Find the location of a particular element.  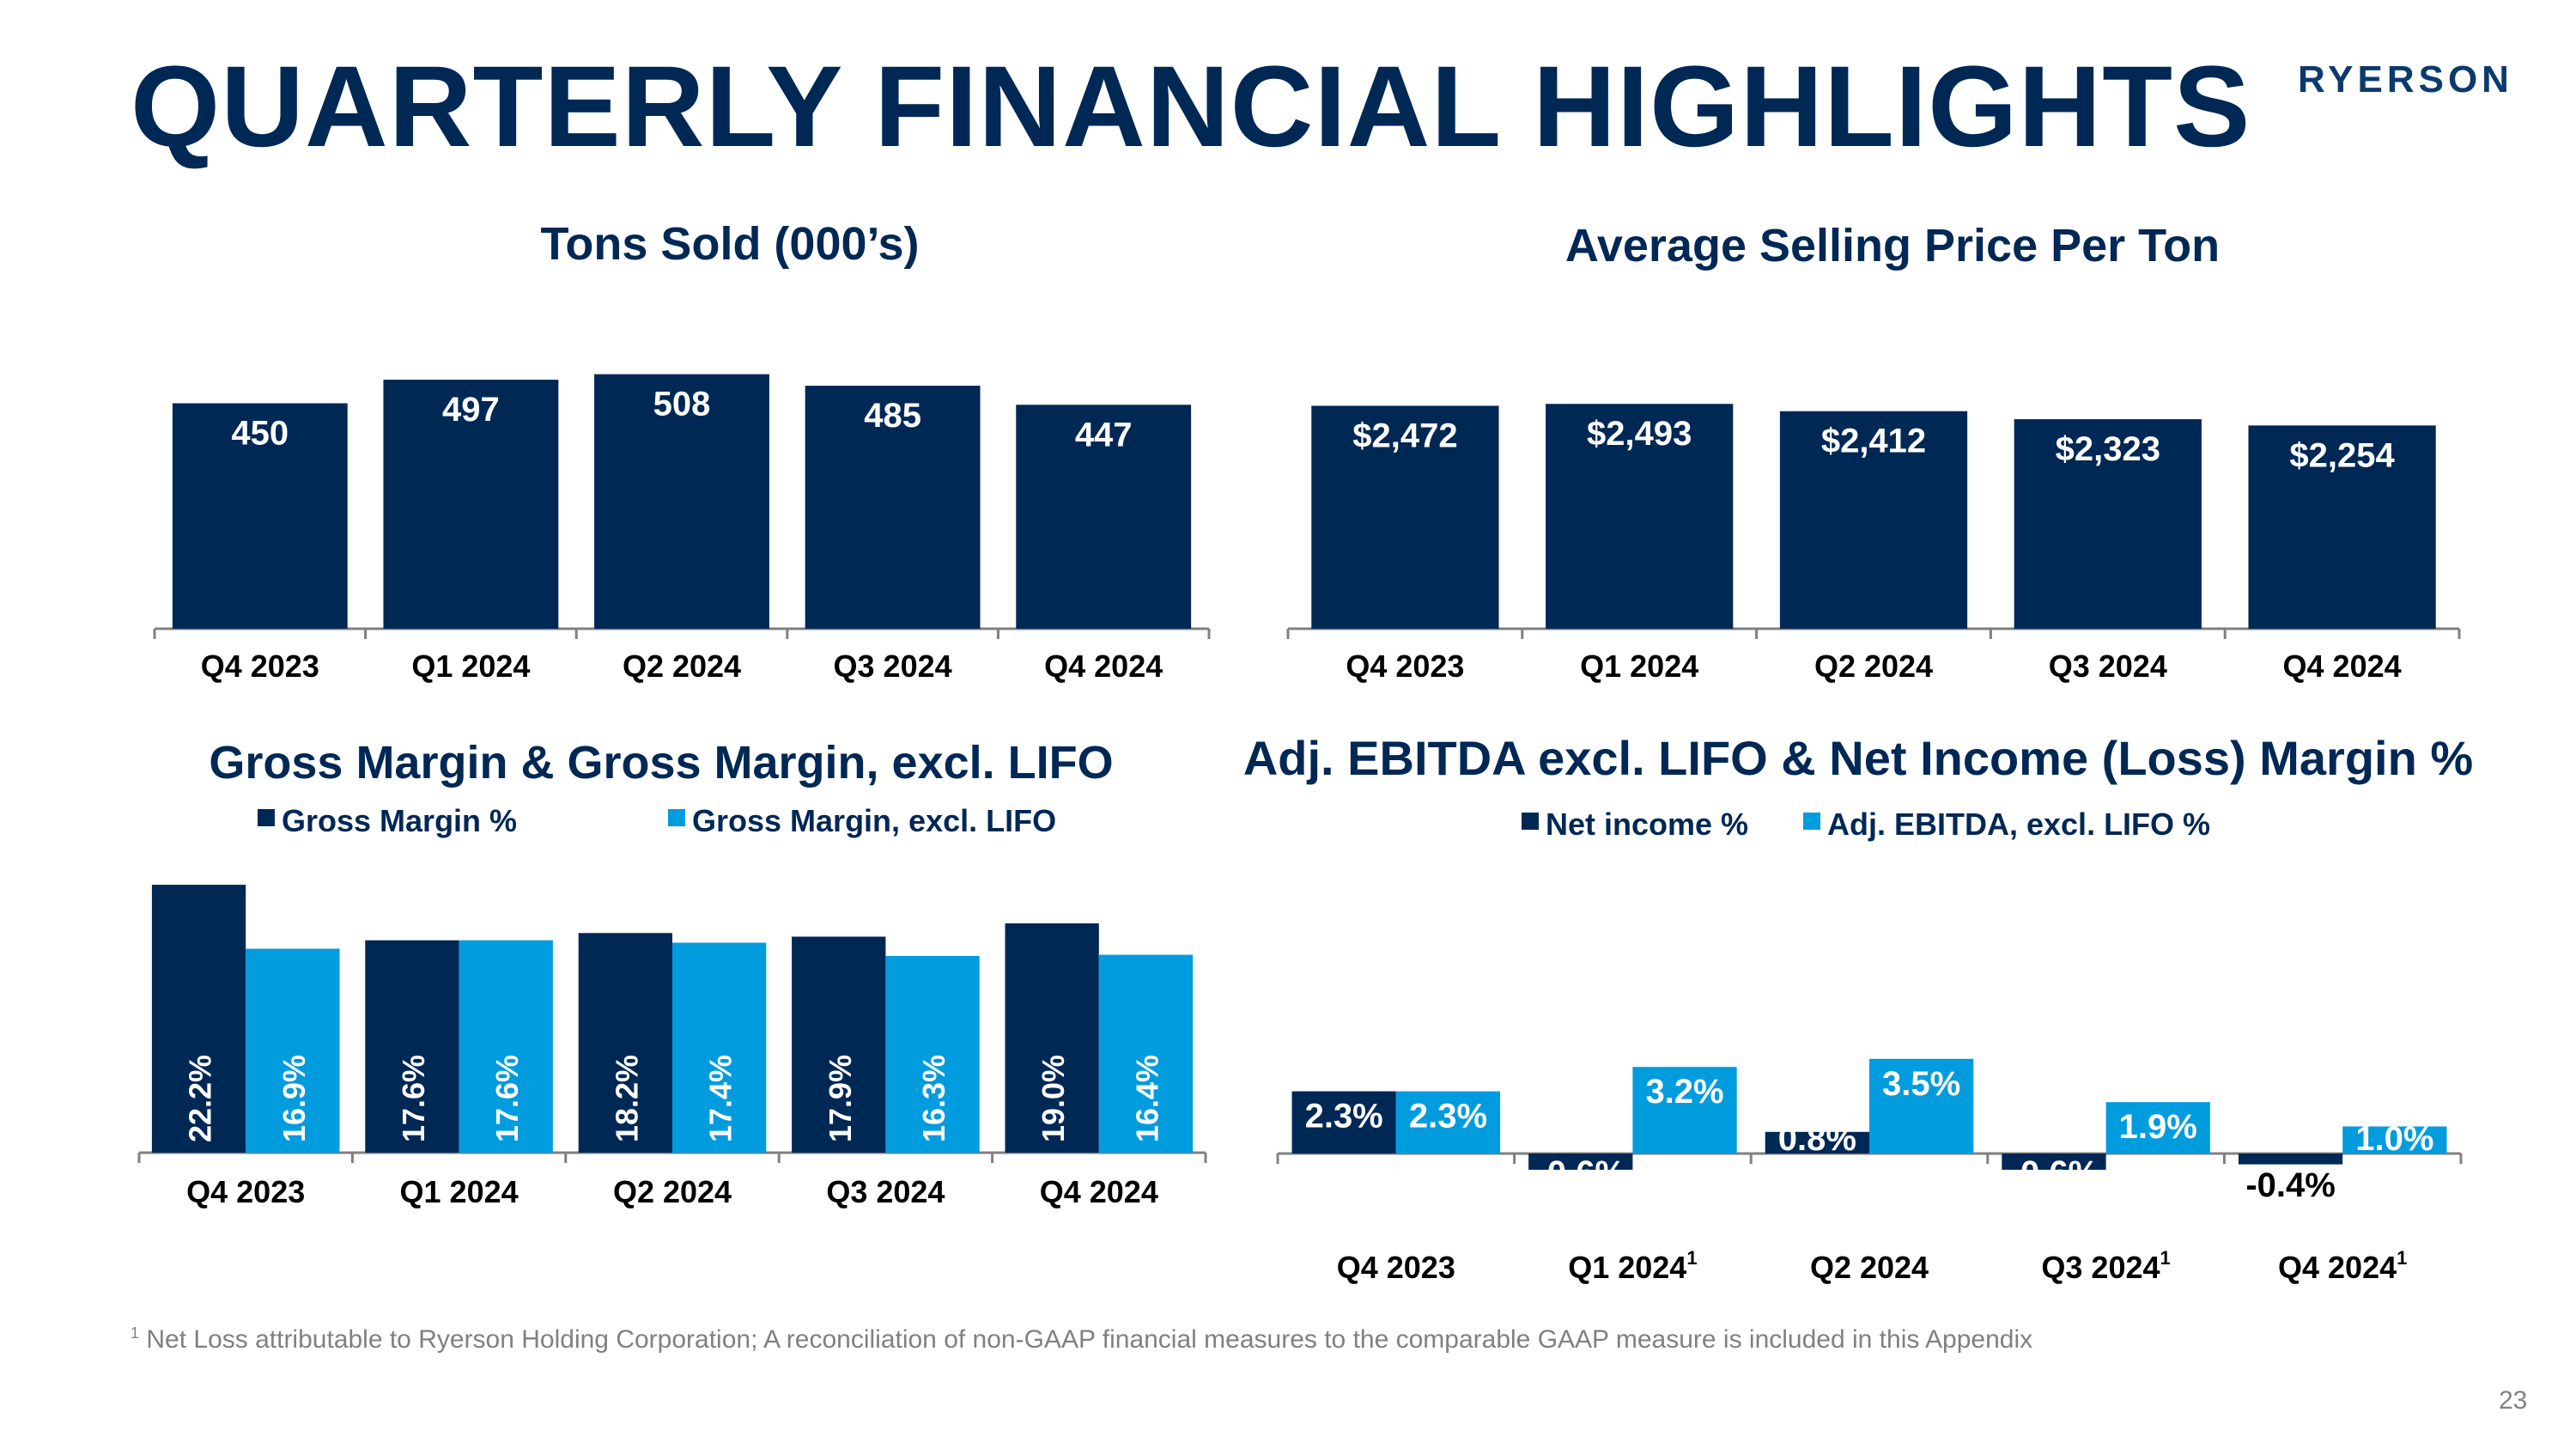

bar-value-label: 0.8% is located at coordinates (1817, 1139).